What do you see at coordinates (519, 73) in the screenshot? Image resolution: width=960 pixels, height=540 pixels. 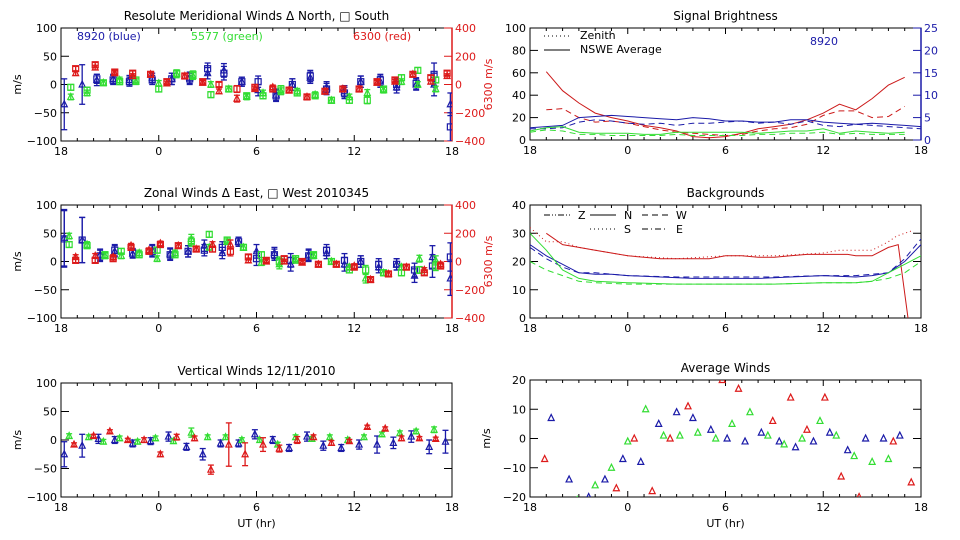 I see `y-tick-label: 60` at bounding box center [519, 73].